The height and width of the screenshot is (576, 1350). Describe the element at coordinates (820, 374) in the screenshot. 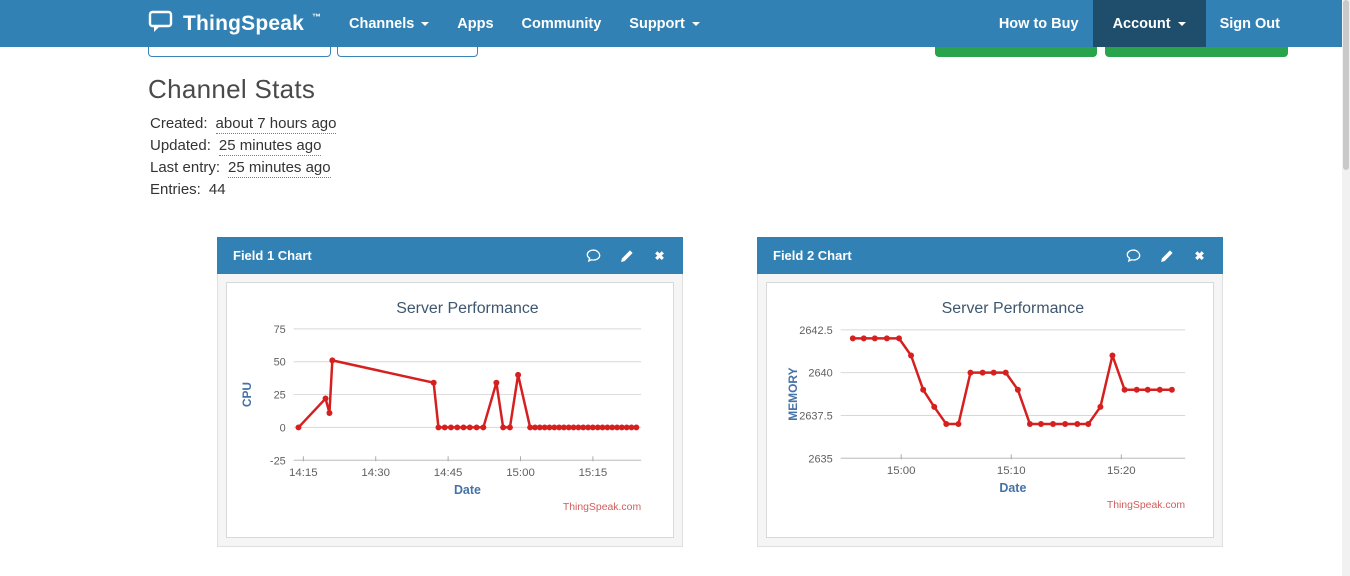

I see `y-tick-label: 2640` at that location.